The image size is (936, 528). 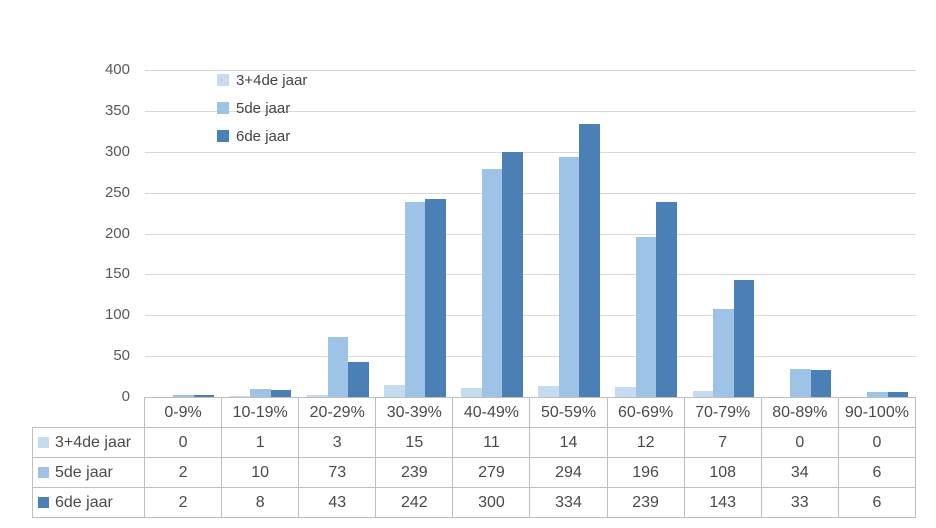 What do you see at coordinates (645, 442) in the screenshot?
I see `table-cell: 12` at bounding box center [645, 442].